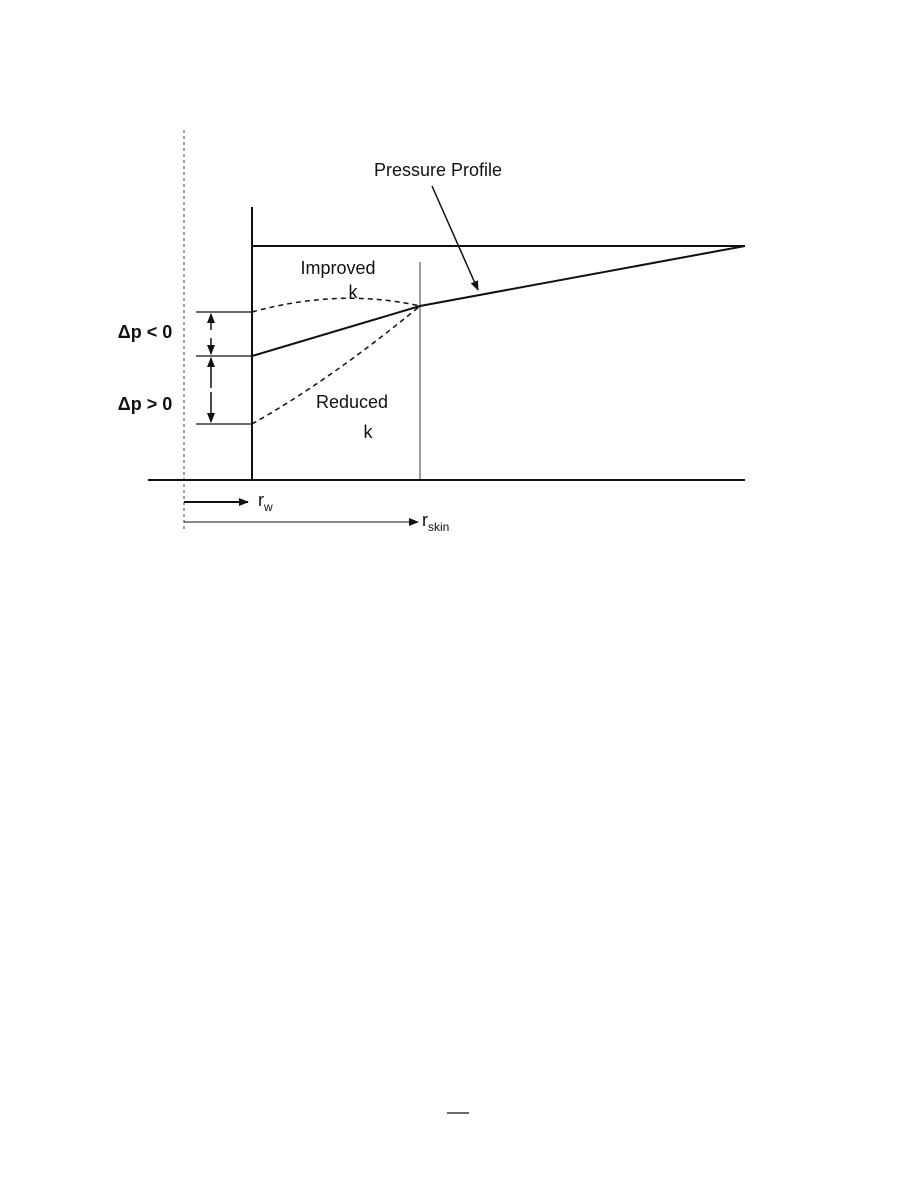  I want to click on rskin-label: rskin, so click(435, 522).